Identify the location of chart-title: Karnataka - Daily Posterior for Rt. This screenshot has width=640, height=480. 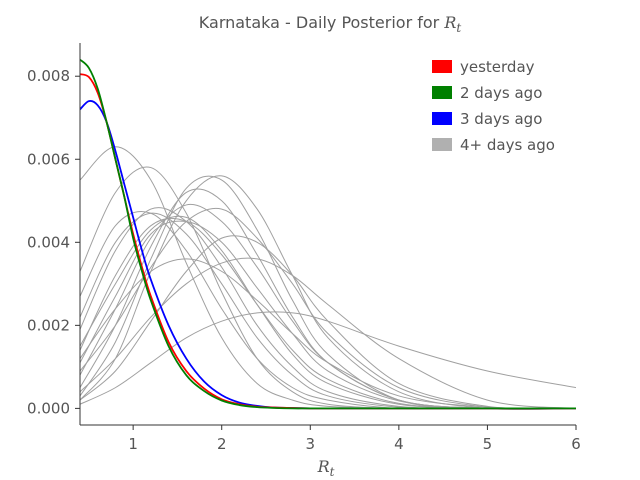
(330, 24).